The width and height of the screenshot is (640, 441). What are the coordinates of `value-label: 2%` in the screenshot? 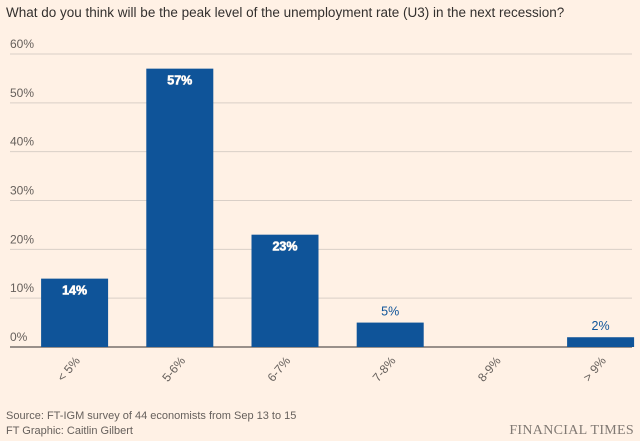 It's located at (601, 326).